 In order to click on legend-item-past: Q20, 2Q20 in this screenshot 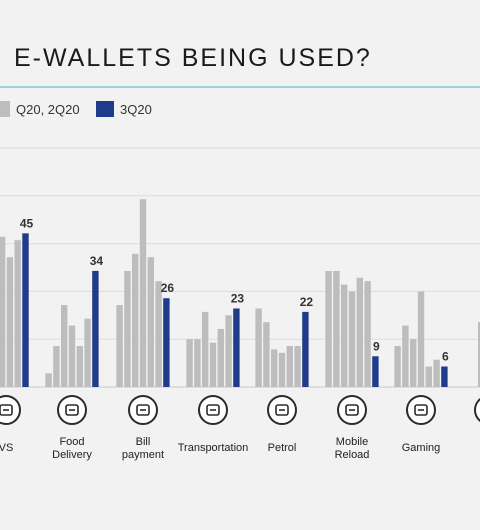, I will do `click(40, 109)`.